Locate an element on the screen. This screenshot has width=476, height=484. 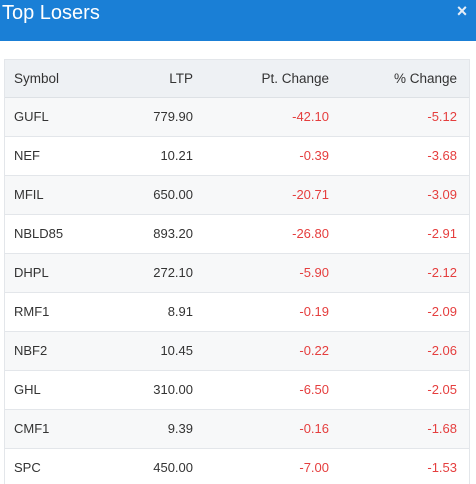
table-row: DHPL 272.10 -5.90 -2.12 is located at coordinates (237, 272).